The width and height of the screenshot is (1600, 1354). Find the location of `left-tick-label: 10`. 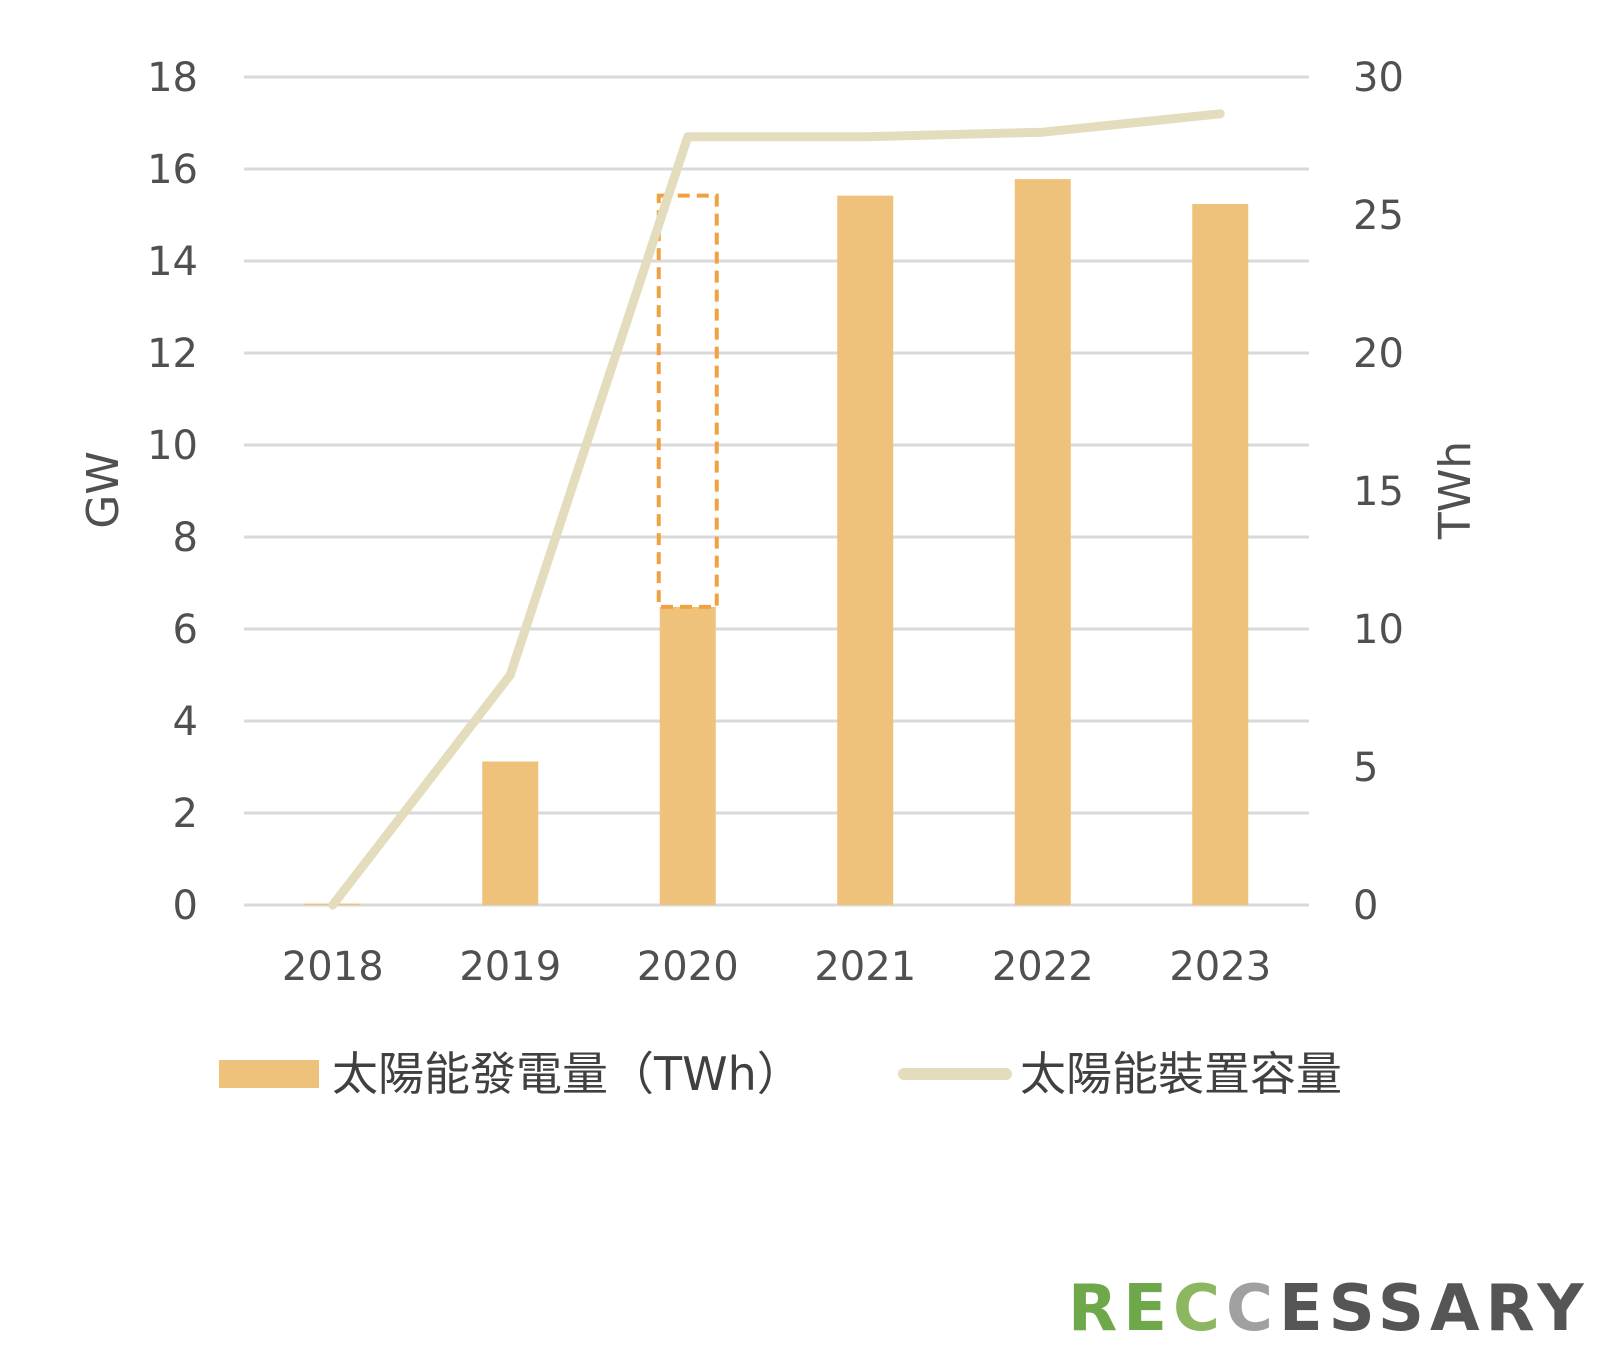

left-tick-label: 10 is located at coordinates (172, 446).